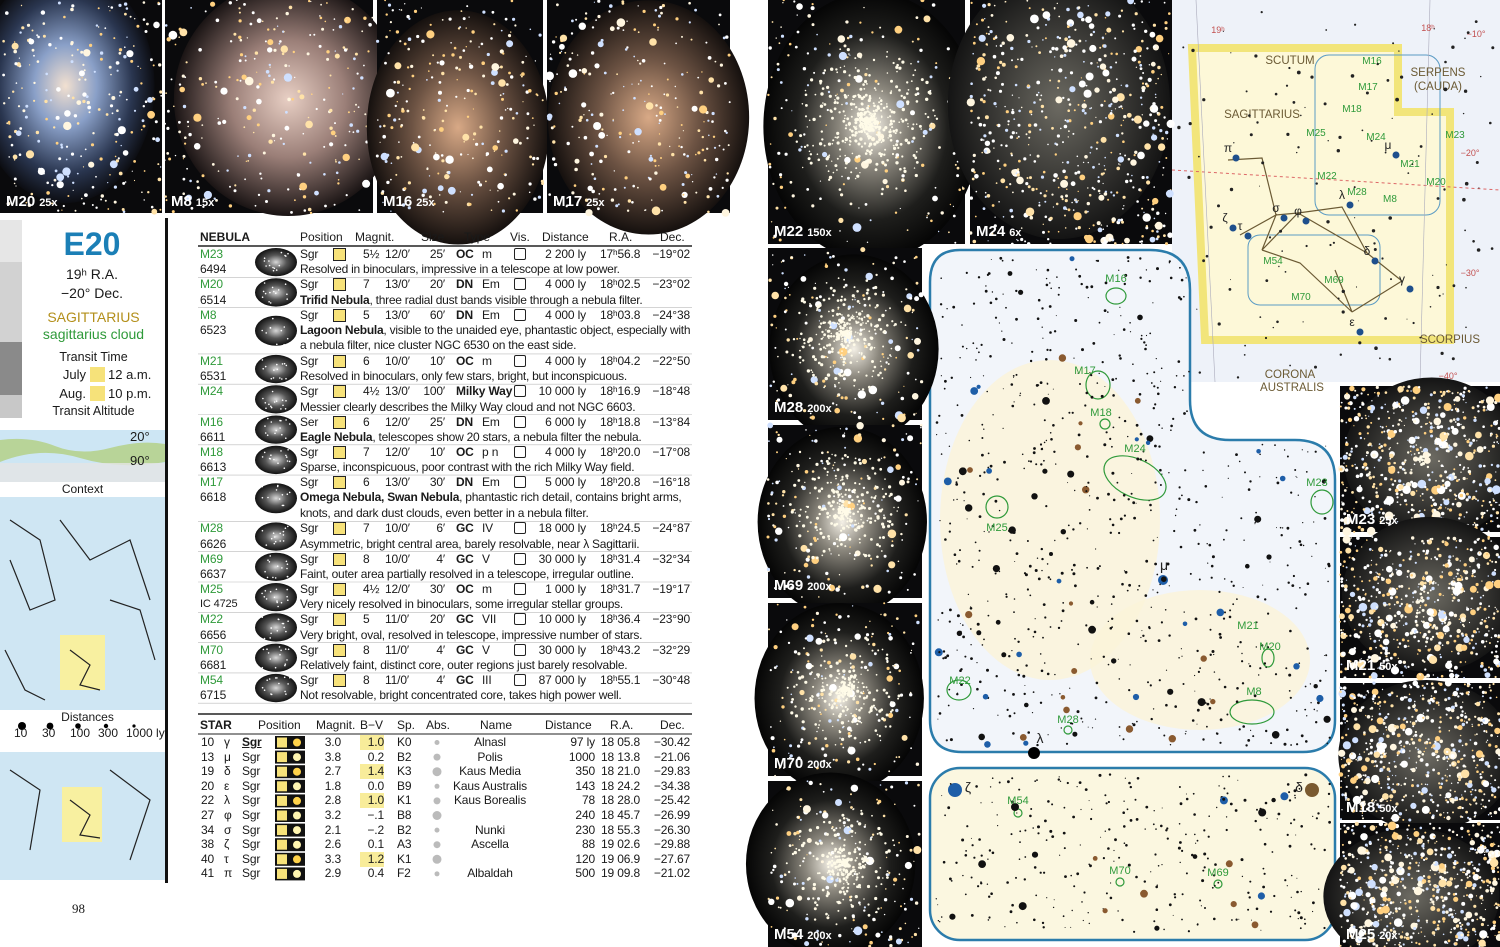 The image size is (1500, 947). I want to click on constellation-line, so click(1315, 235).